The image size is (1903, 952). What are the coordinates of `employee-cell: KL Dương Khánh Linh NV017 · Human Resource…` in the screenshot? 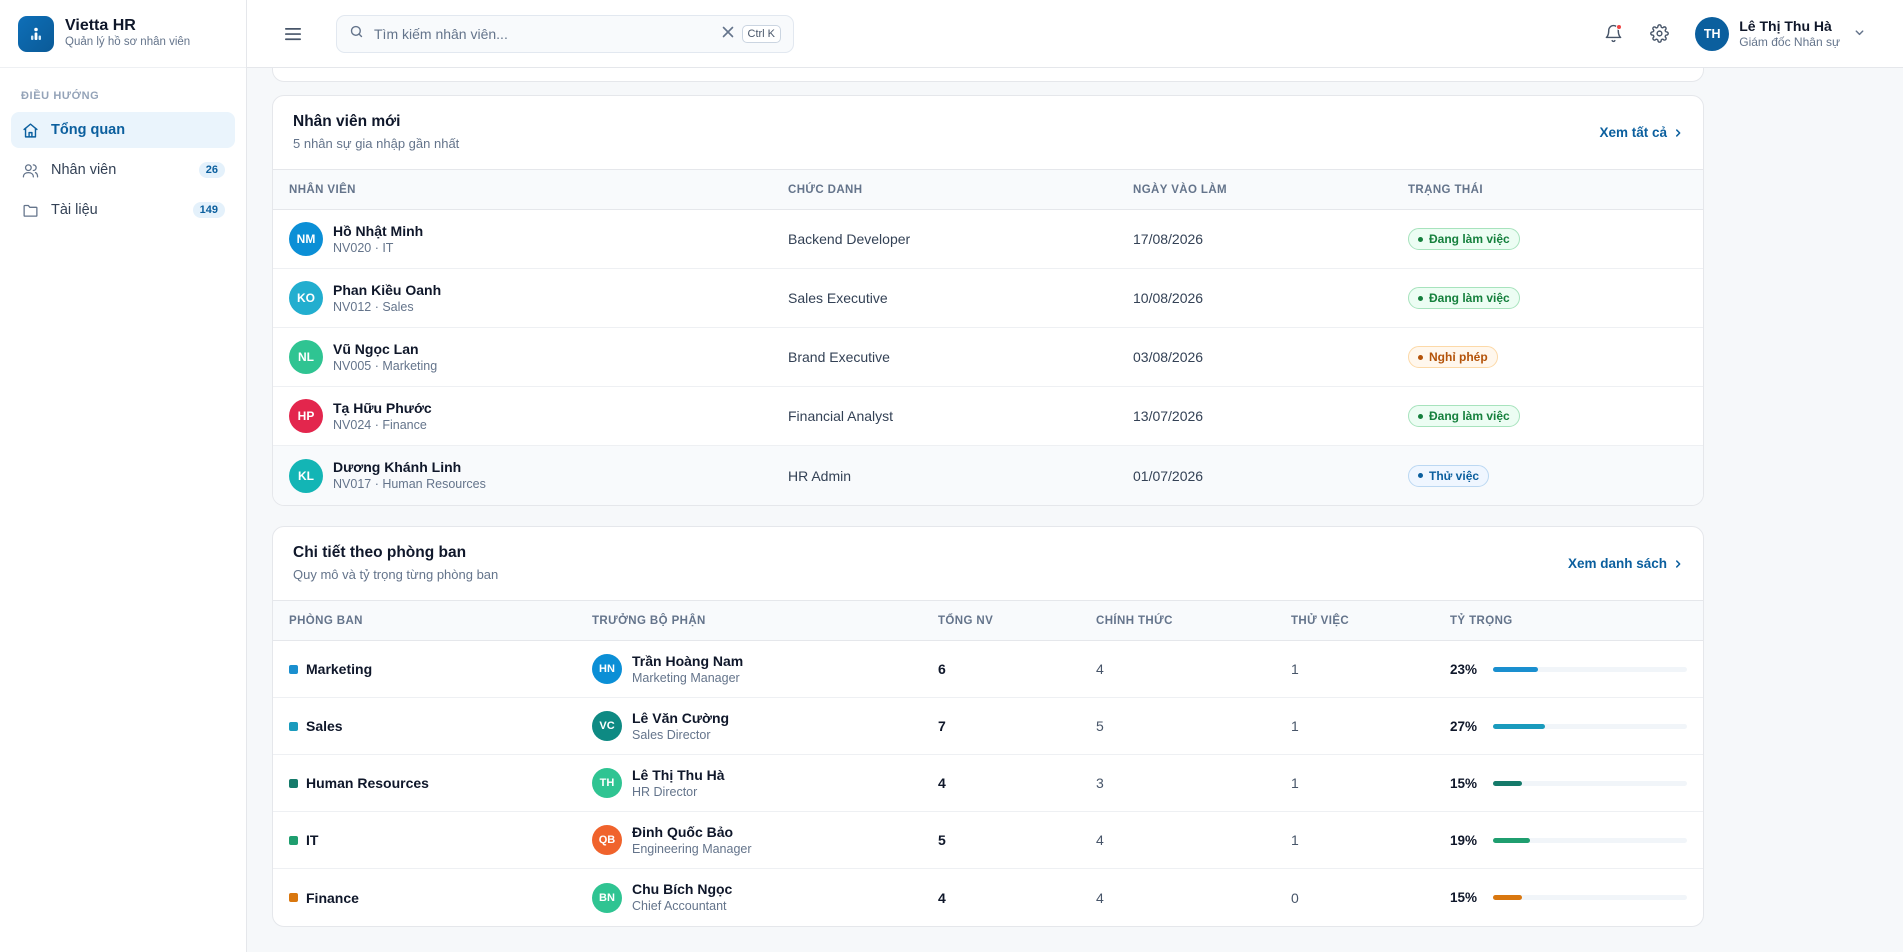 It's located at (522, 475).